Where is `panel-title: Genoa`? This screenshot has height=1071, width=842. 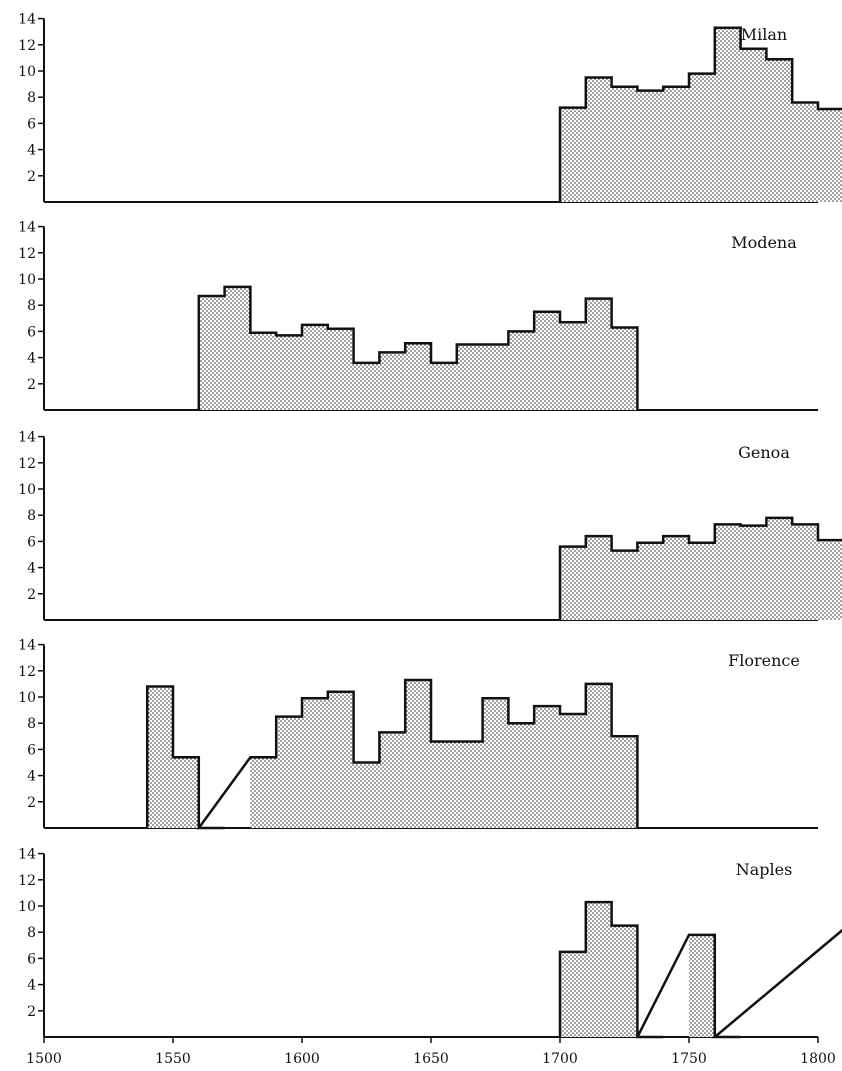
panel-title: Genoa is located at coordinates (764, 452).